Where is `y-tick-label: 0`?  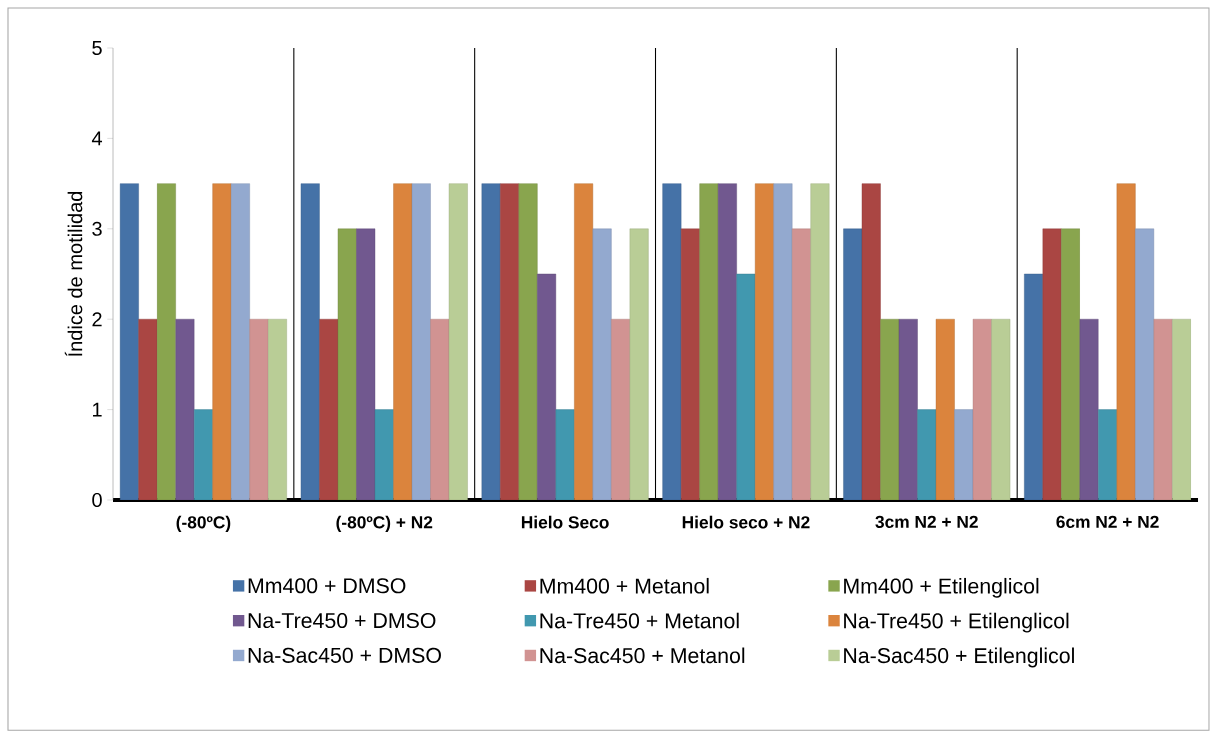 y-tick-label: 0 is located at coordinates (97, 500).